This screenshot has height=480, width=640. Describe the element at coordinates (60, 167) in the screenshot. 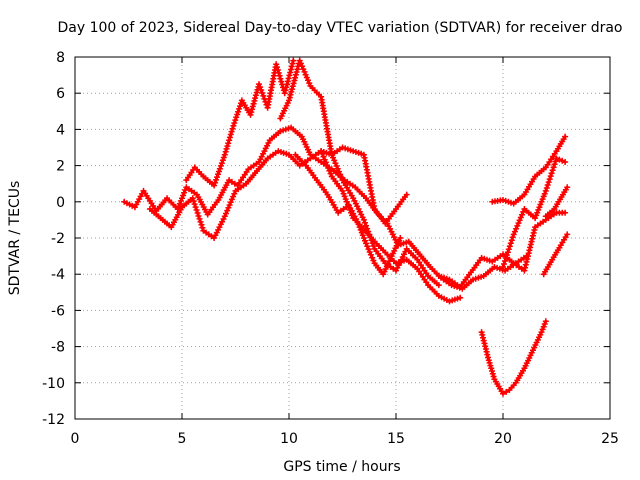

I see `y-tick-label: 2` at that location.